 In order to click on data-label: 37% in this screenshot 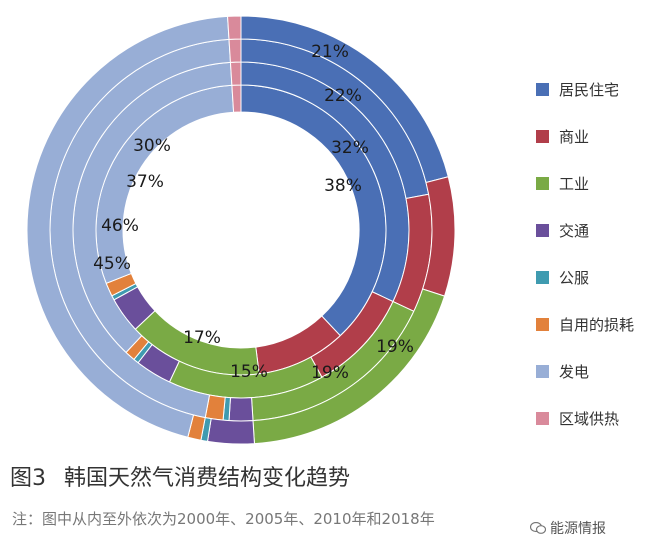, I will do `click(145, 182)`.